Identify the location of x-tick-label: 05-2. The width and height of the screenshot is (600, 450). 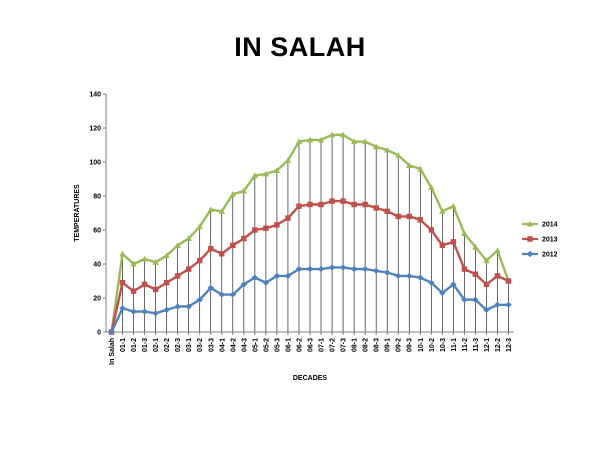
(266, 345).